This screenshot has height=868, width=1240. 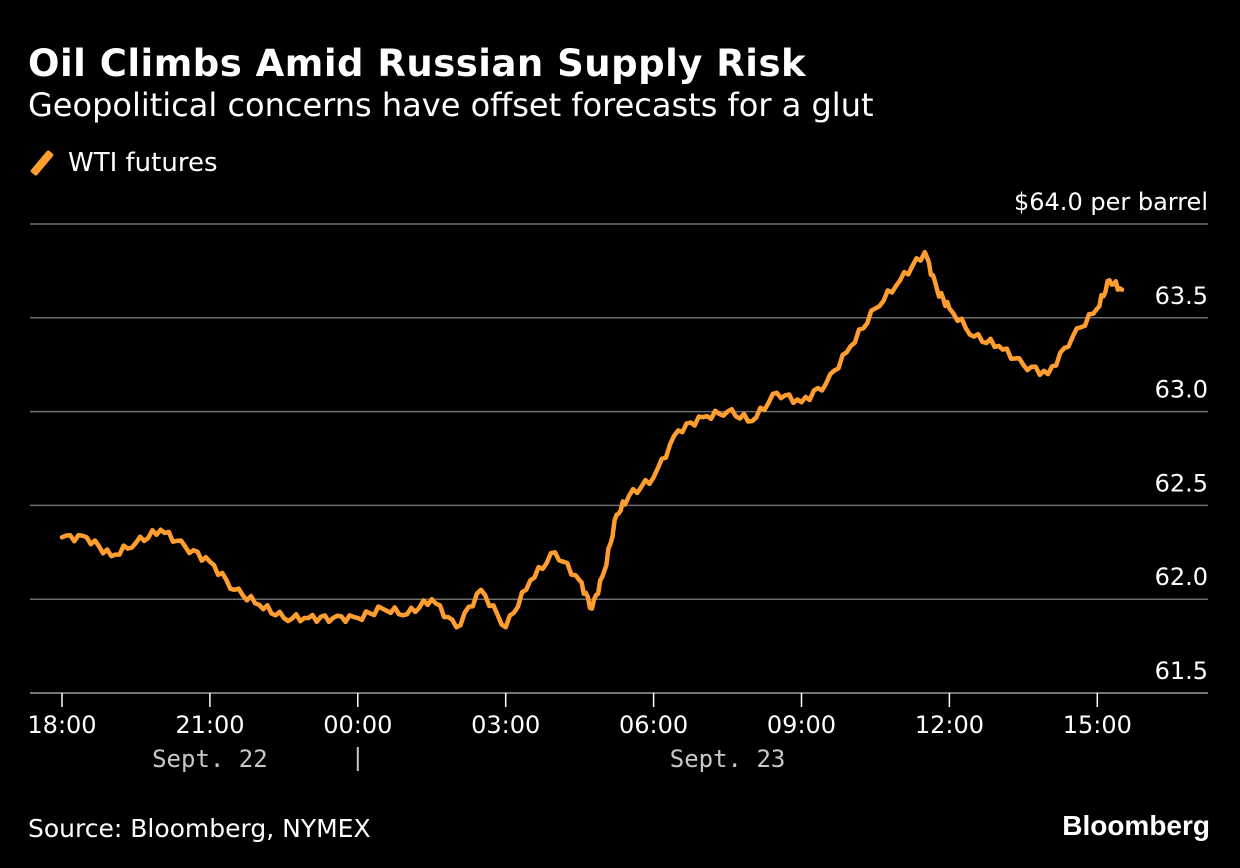 What do you see at coordinates (1111, 202) in the screenshot?
I see `y-tick-label: $64.0 per barrel` at bounding box center [1111, 202].